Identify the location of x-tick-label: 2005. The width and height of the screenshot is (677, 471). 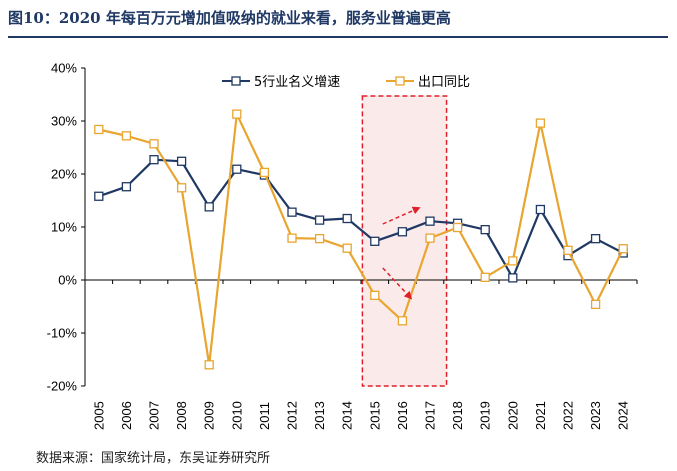
(98, 415).